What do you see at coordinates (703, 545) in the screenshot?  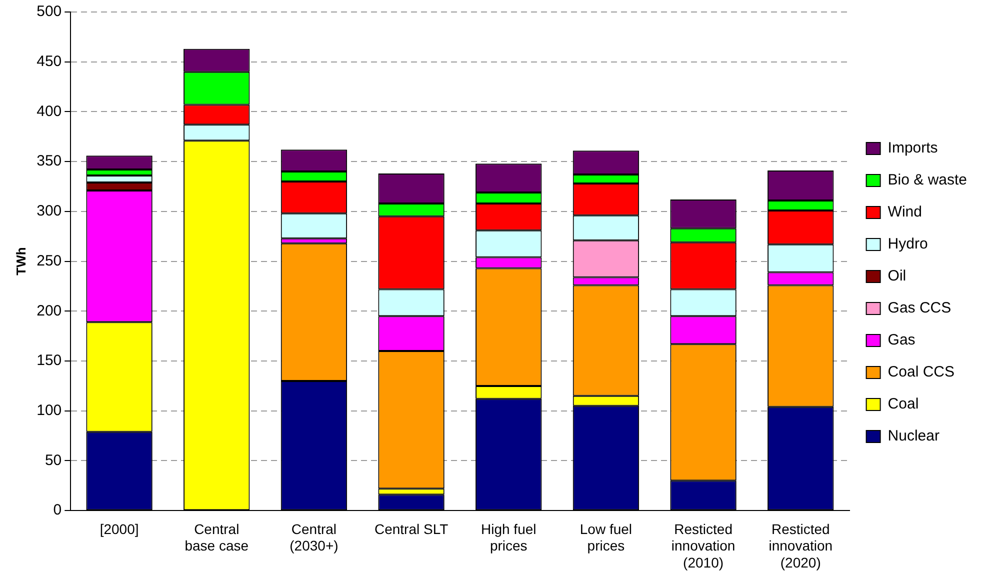 I see `x-tick-label: Resticted innovation (2010)` at bounding box center [703, 545].